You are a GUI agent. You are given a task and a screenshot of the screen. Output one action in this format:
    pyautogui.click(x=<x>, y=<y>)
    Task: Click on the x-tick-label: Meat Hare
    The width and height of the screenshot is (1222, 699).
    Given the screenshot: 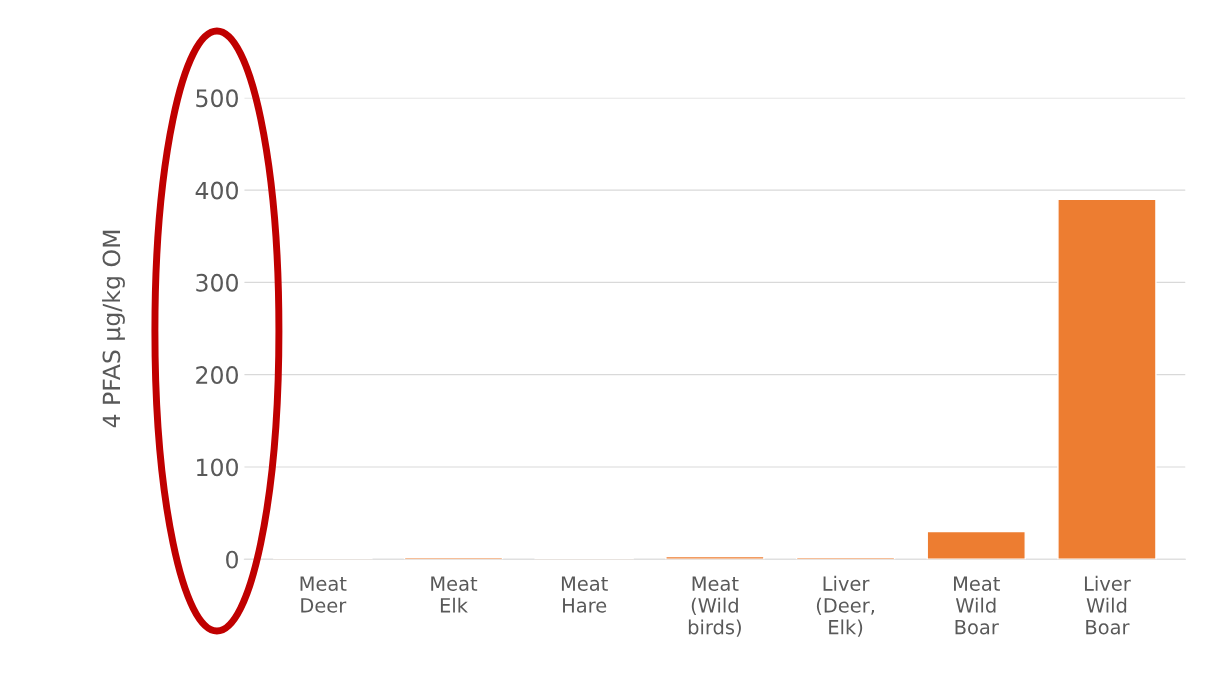 What is the action you would take?
    pyautogui.click(x=584, y=594)
    